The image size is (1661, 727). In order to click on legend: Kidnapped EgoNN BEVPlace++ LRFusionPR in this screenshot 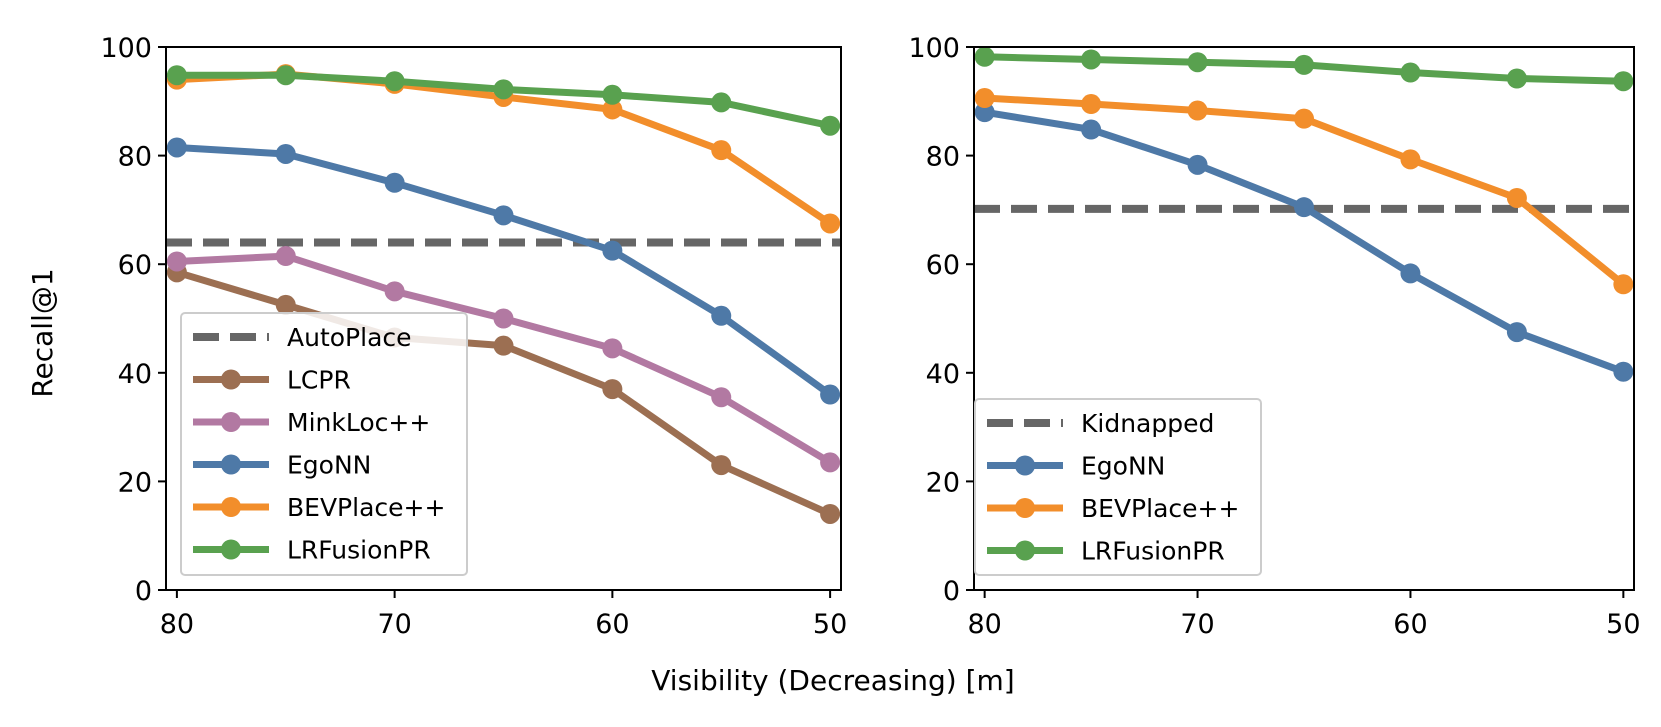, I will do `click(1118, 487)`.